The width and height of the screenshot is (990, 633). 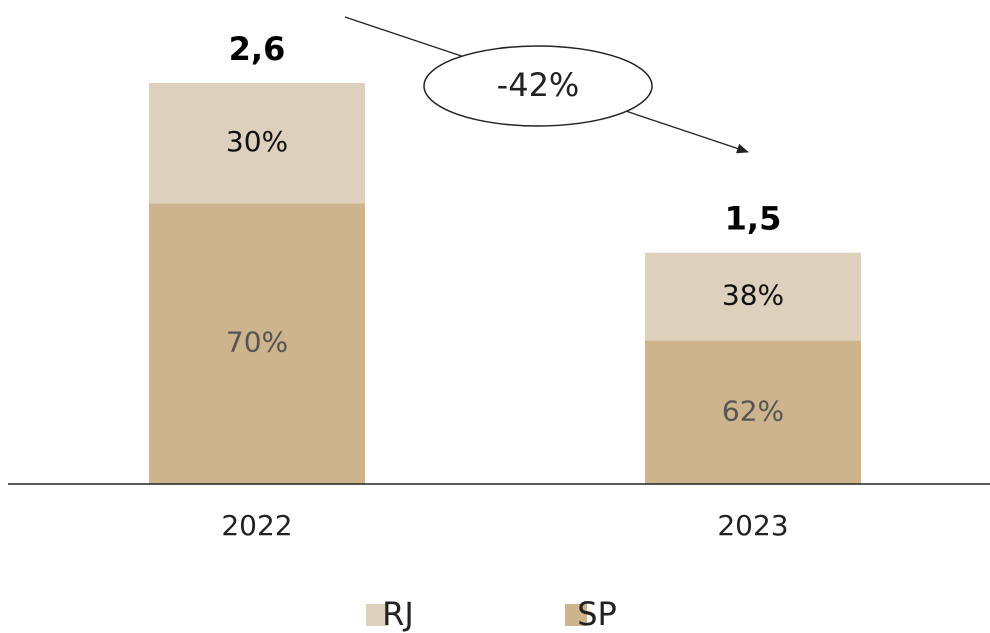 I want to click on value-label: 30%, so click(x=257, y=141).